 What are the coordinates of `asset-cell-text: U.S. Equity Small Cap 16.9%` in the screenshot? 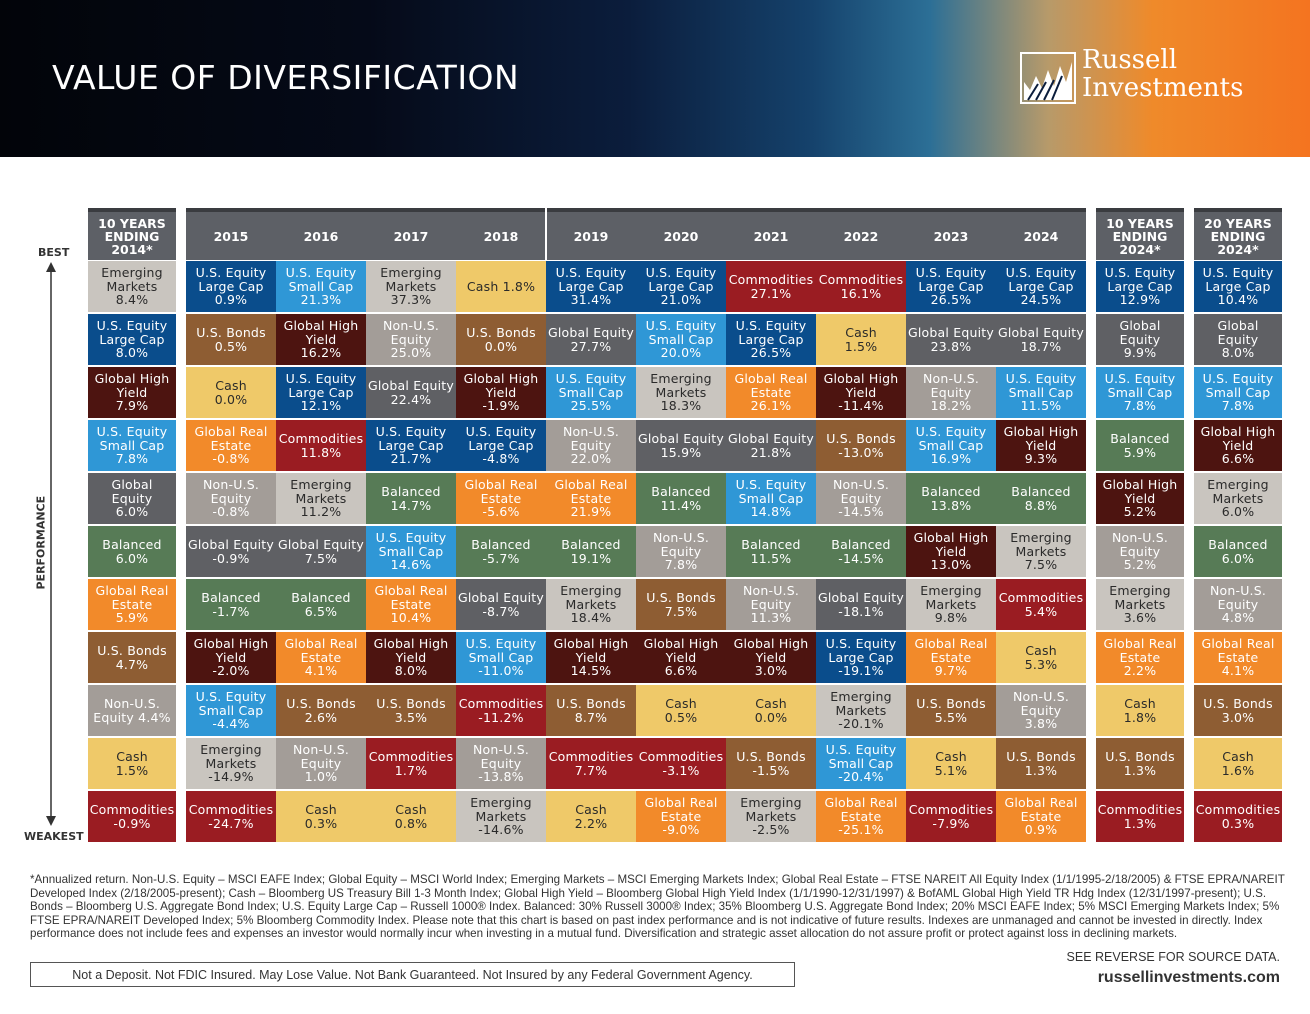 It's located at (951, 445).